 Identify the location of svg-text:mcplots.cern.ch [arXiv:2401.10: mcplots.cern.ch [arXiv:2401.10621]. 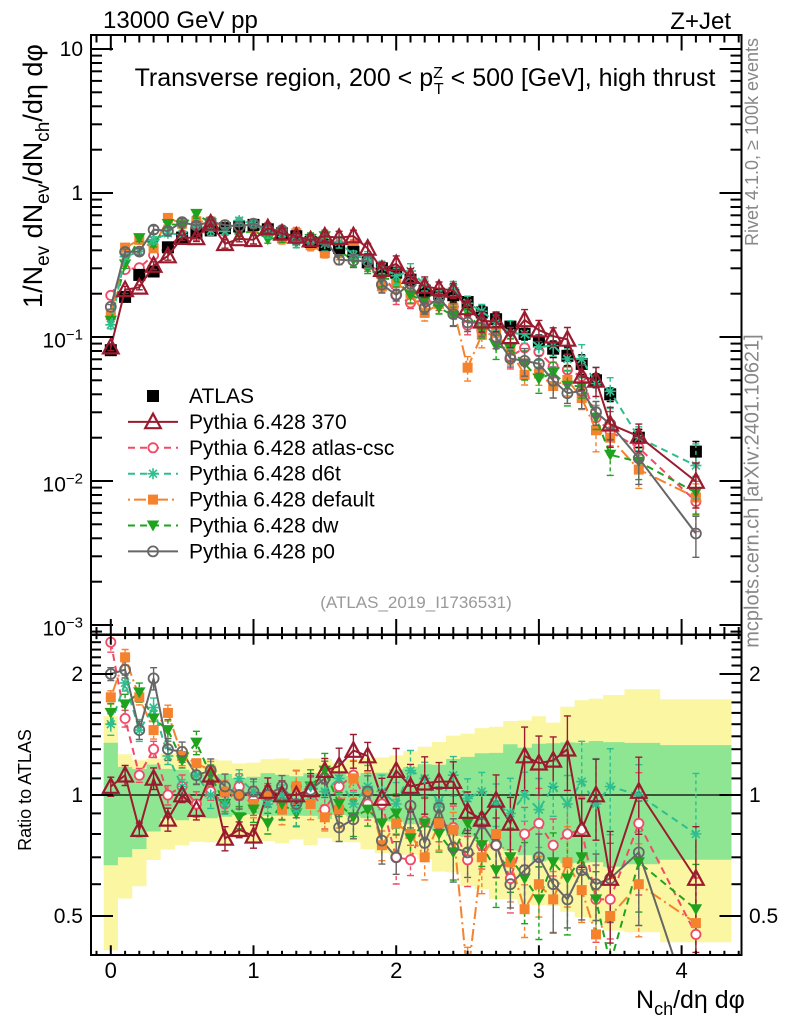
(753, 491).